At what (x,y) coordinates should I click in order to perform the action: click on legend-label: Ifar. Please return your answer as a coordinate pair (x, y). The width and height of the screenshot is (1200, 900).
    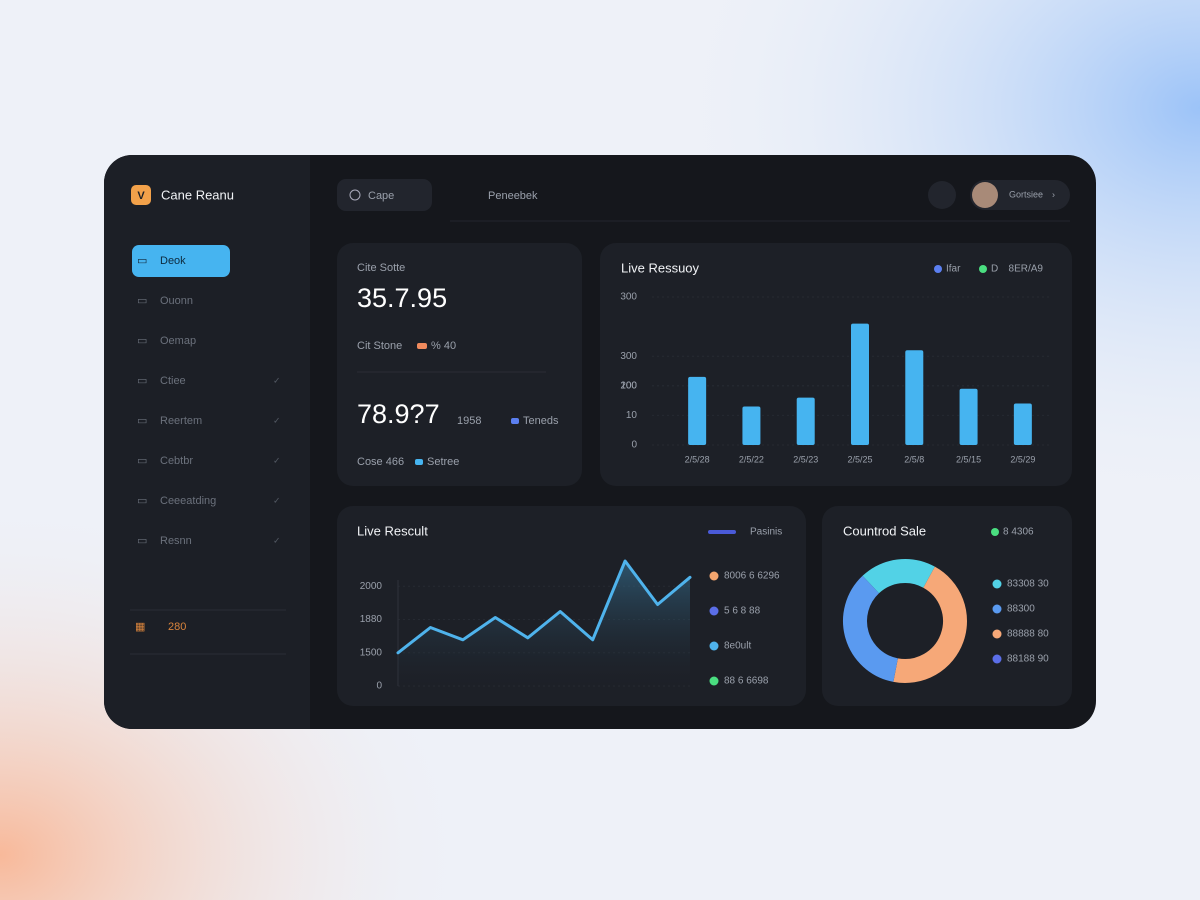
    Looking at the image, I should click on (953, 269).